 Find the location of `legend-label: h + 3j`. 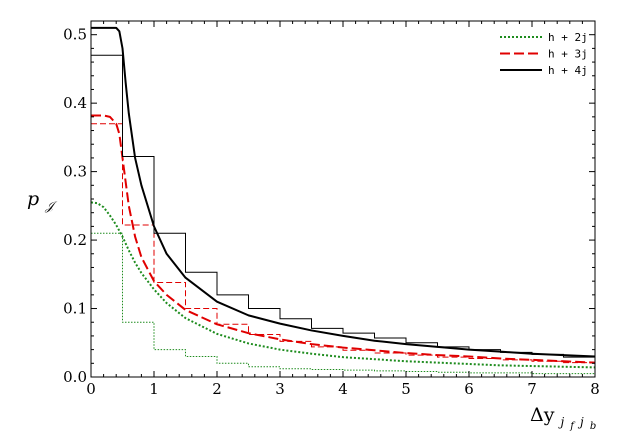

legend-label: h + 3j is located at coordinates (568, 54).